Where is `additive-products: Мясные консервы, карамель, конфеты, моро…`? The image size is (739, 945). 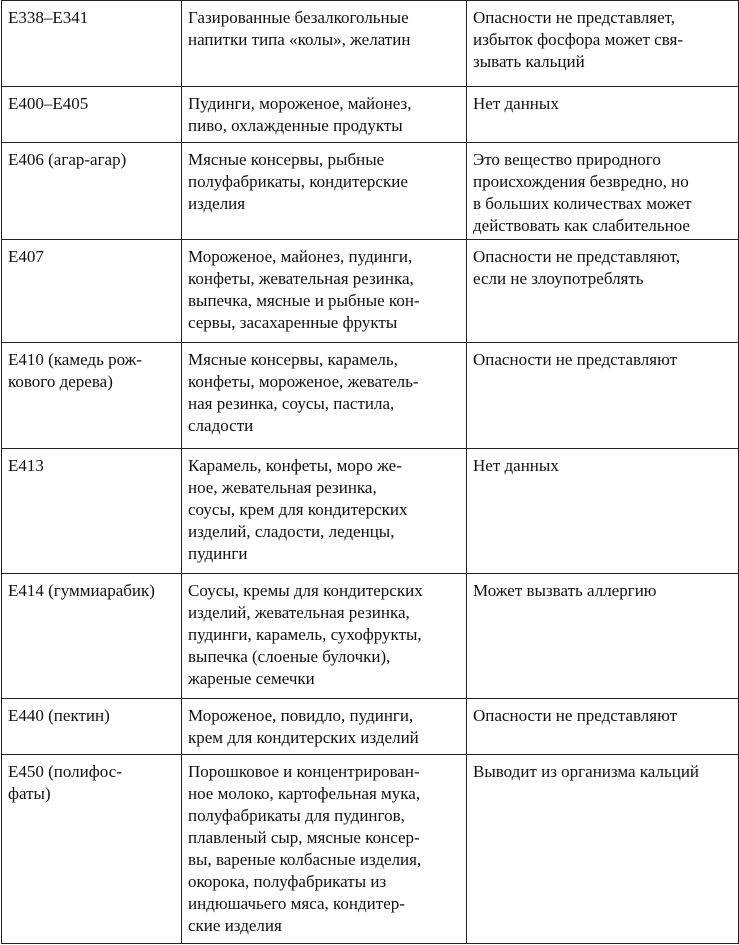 additive-products: Мясные консервы, карамель, конфеты, моро… is located at coordinates (324, 395).